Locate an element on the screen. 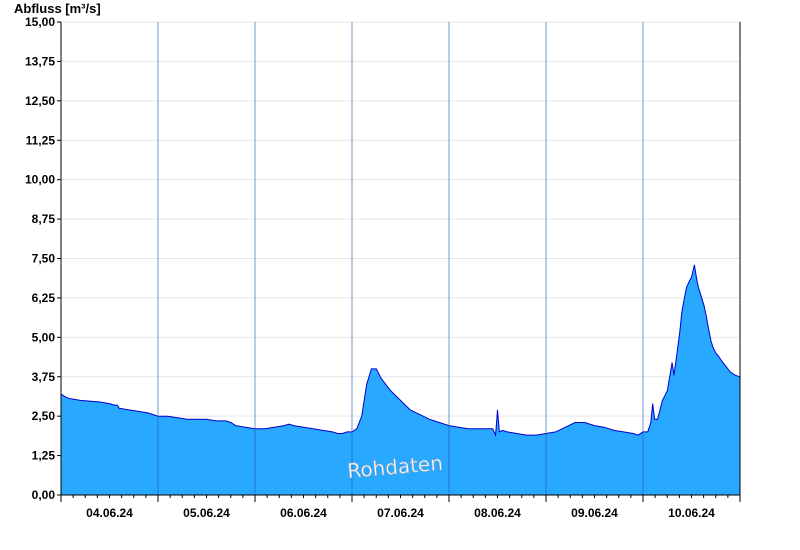 The image size is (800, 550). y-tick-label-5: 6,25 is located at coordinates (44, 298).